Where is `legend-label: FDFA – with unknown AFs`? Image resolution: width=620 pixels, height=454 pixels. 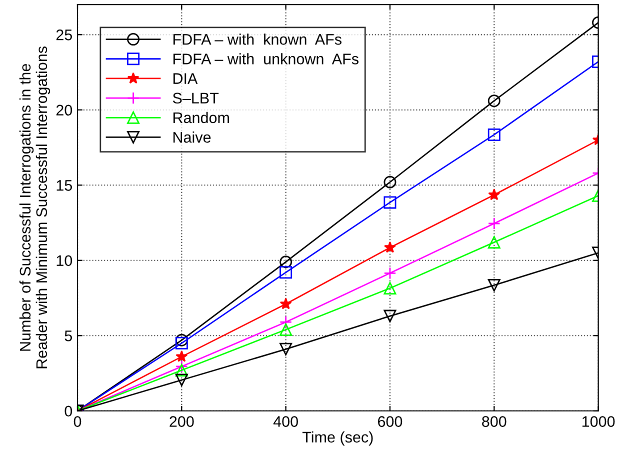 legend-label: FDFA – with unknown AFs is located at coordinates (265, 58).